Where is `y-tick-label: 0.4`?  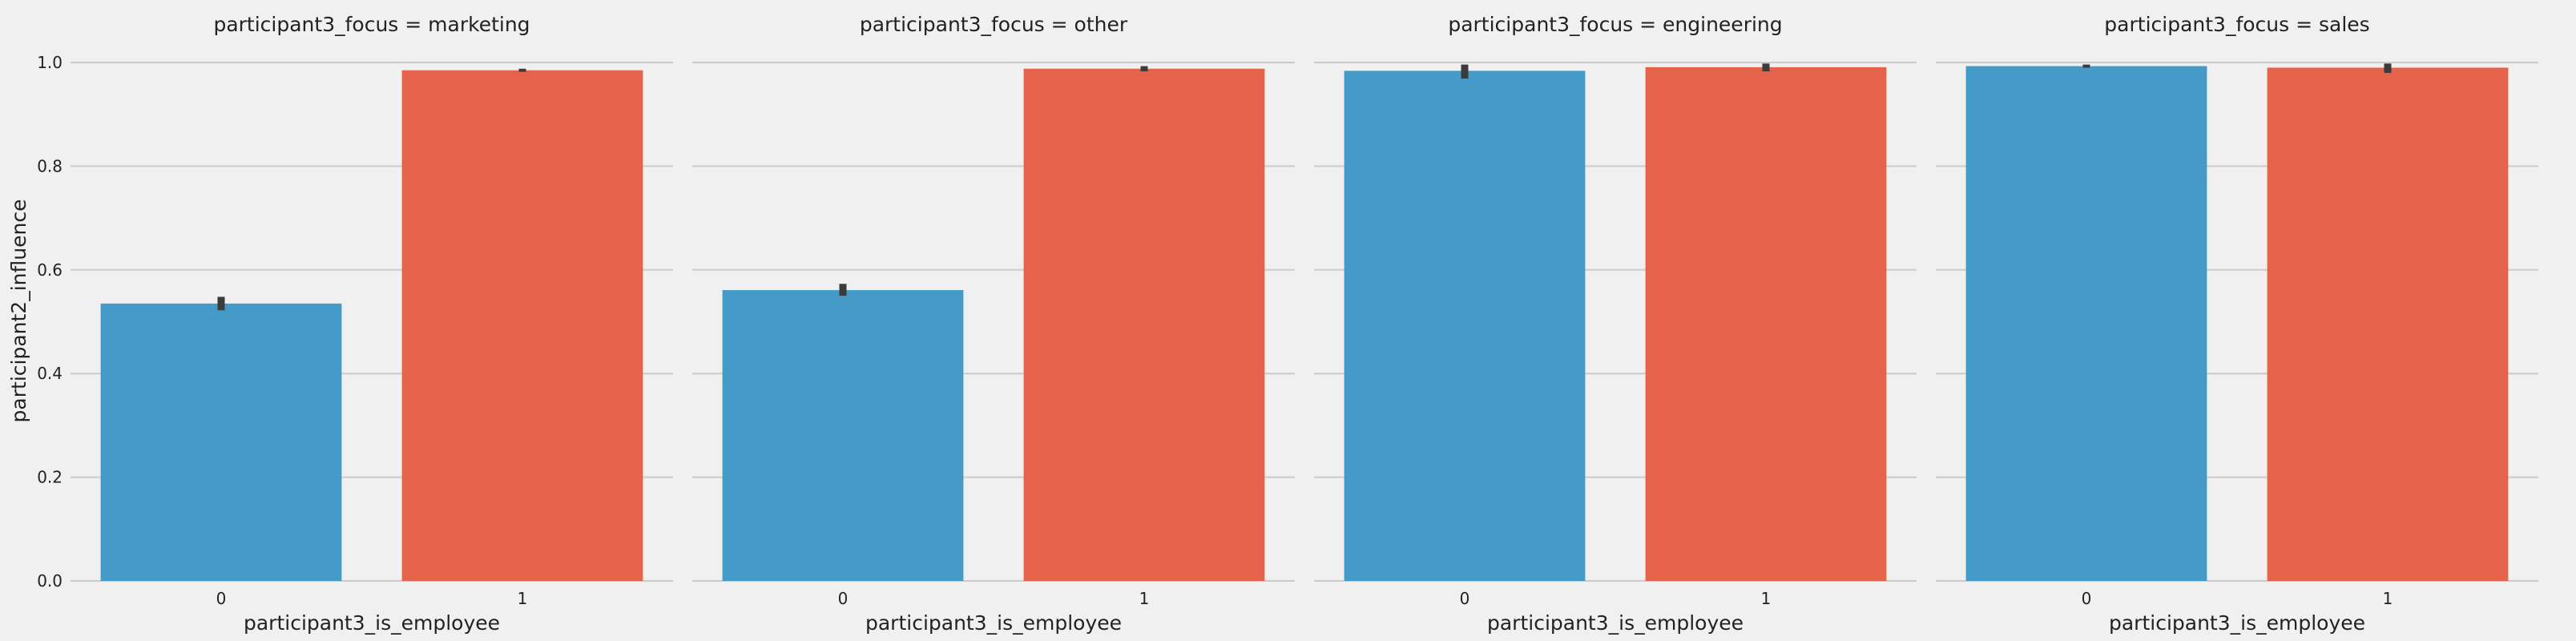 y-tick-label: 0.4 is located at coordinates (49, 374).